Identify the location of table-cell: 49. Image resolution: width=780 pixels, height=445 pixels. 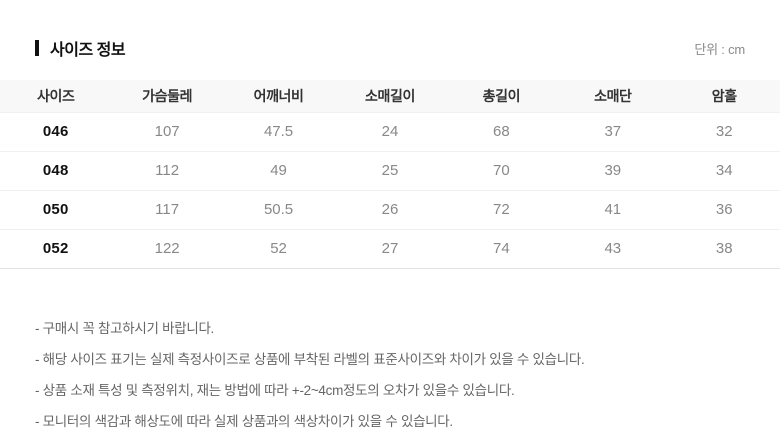
(278, 170).